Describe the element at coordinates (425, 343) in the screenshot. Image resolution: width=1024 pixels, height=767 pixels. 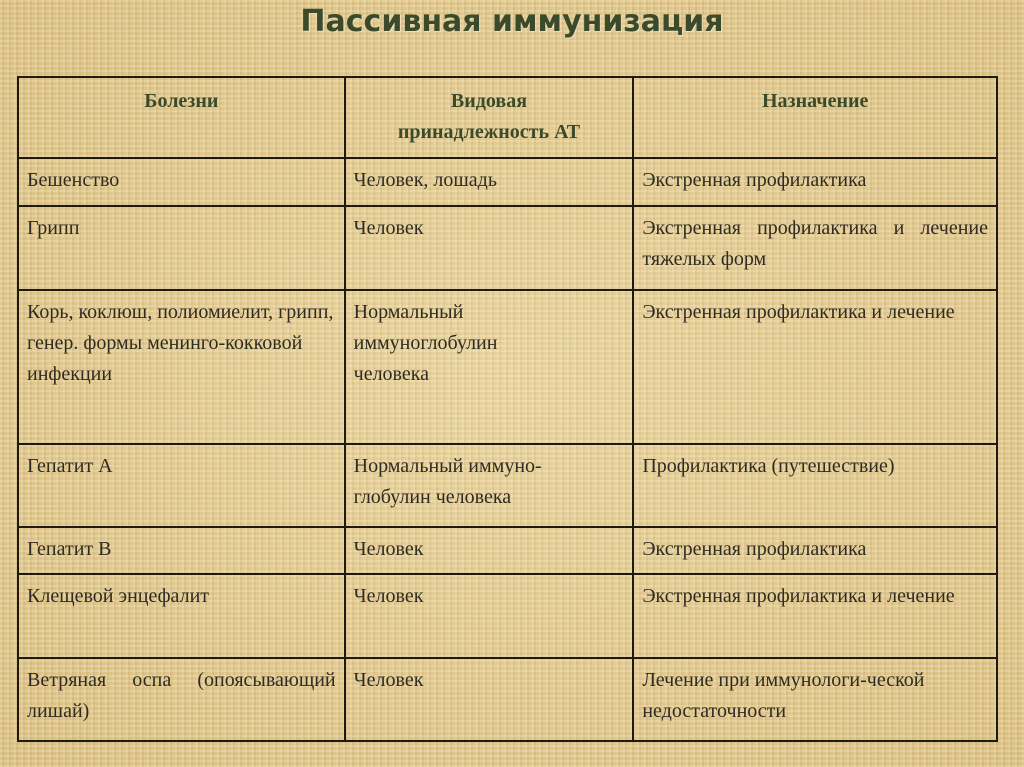
I see `cell-species-text: Нормальный иммуноглобулин человека` at that location.